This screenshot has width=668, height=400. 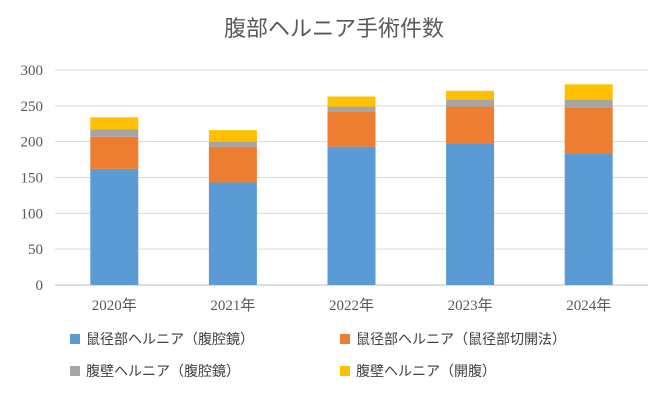 What do you see at coordinates (32, 107) in the screenshot?
I see `y-tick-label: 250` at bounding box center [32, 107].